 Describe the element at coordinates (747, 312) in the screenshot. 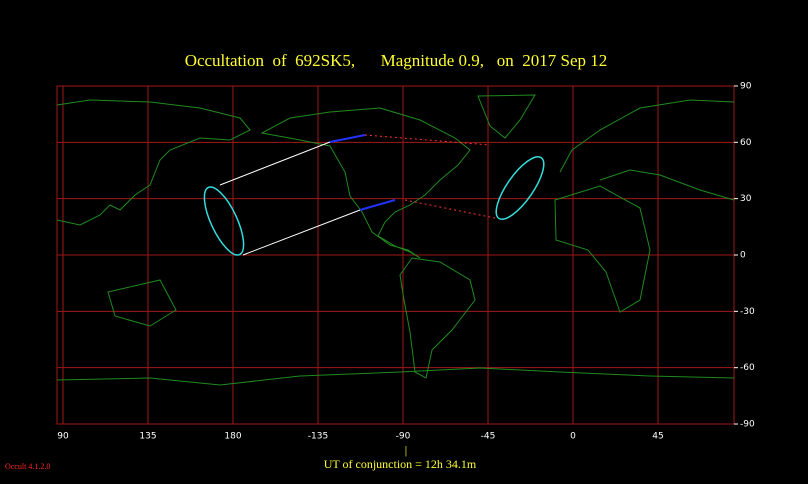

I see `y-tick-label: -30` at that location.